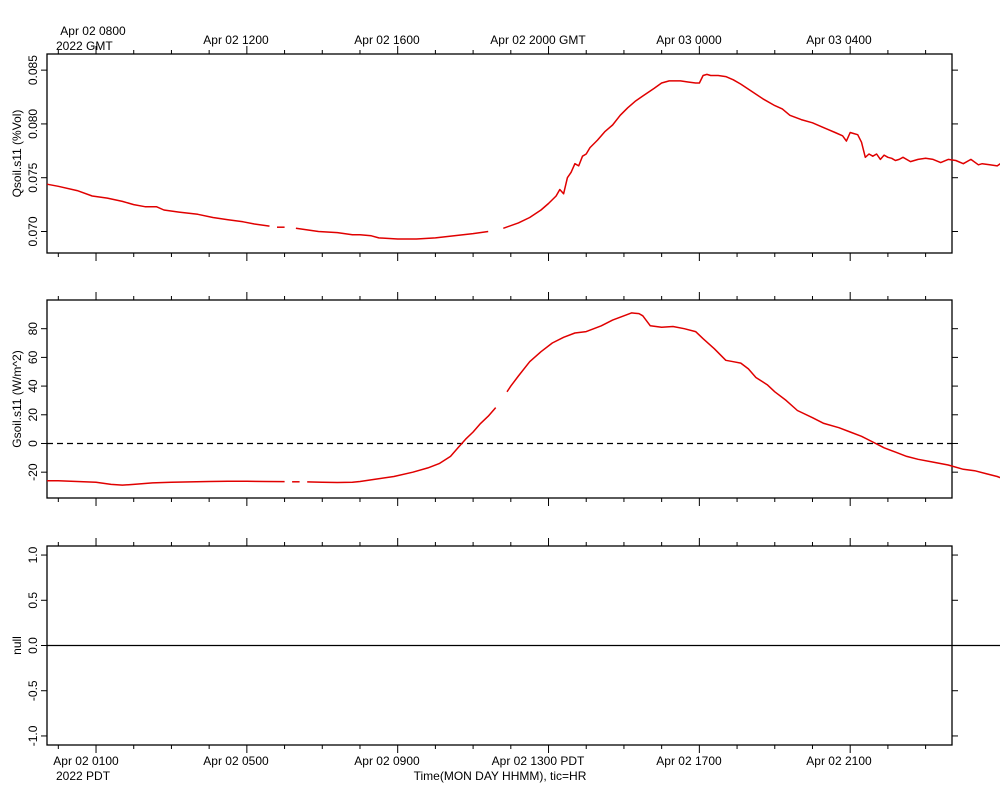  Describe the element at coordinates (17, 398) in the screenshot. I see `y-axis-title: Gsoil.s11 (W/m^2)` at that location.